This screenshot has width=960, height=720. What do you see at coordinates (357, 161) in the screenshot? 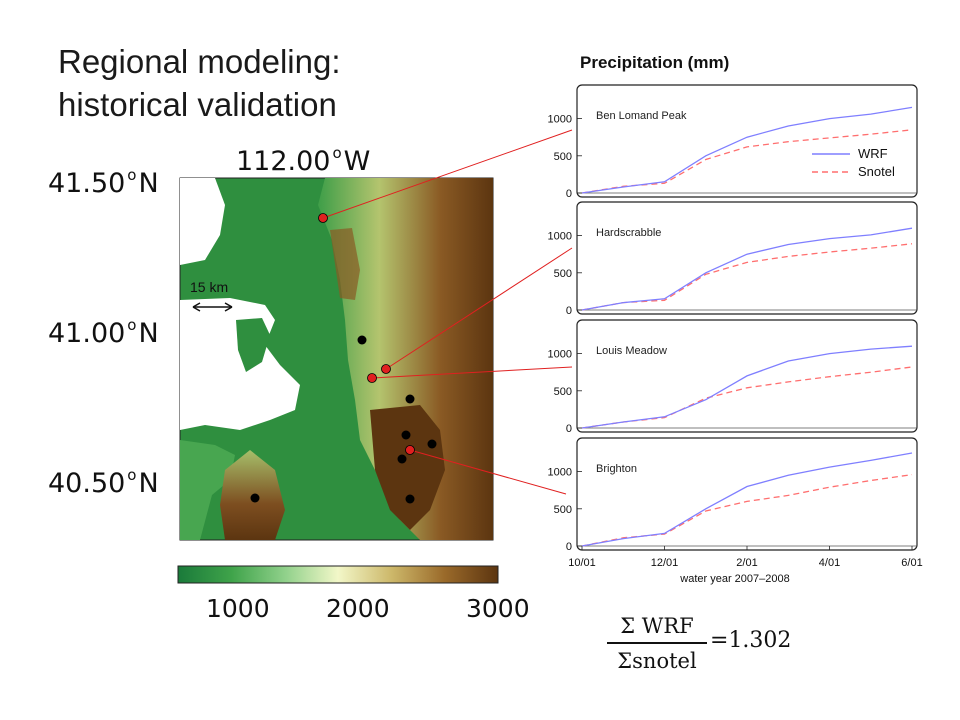
I see `longitude-suffix: W` at bounding box center [357, 161].